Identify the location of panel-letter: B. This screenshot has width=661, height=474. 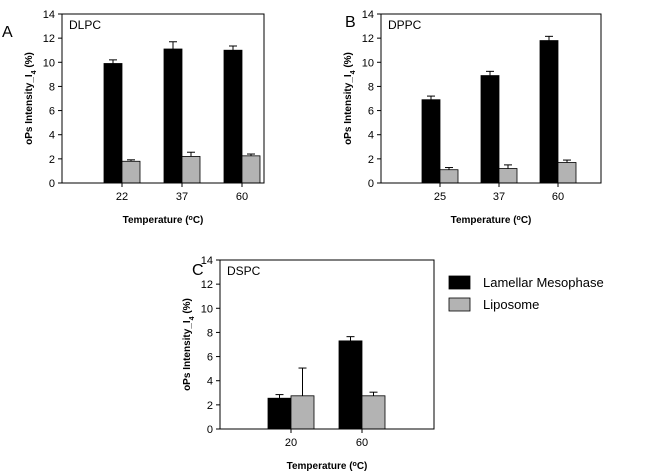
(350, 22).